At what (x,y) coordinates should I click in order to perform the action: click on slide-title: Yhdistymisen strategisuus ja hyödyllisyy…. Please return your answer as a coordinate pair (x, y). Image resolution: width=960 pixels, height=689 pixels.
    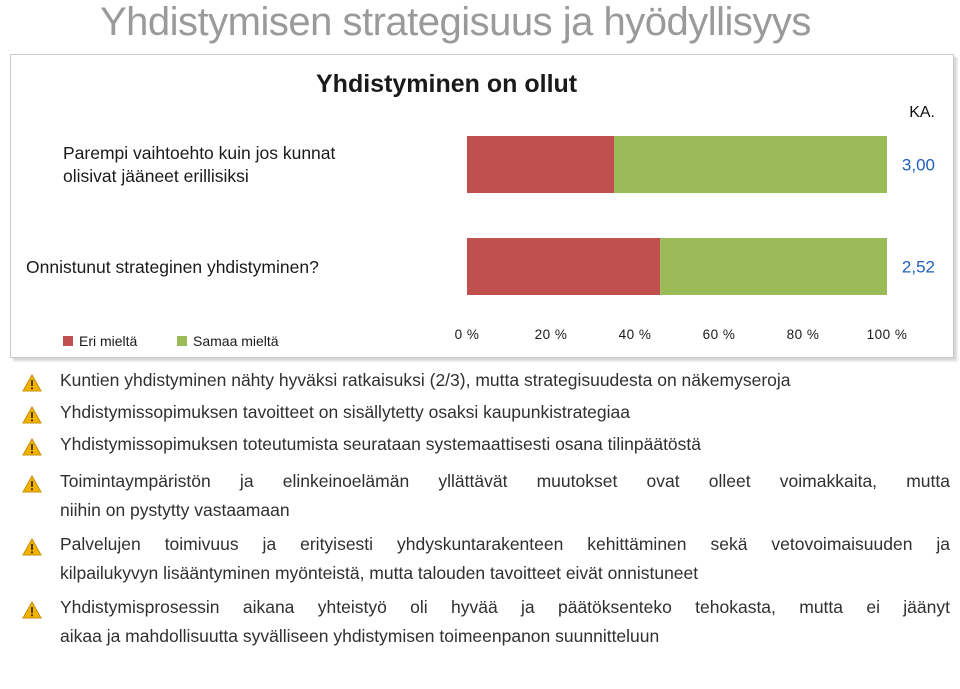
    Looking at the image, I should click on (455, 22).